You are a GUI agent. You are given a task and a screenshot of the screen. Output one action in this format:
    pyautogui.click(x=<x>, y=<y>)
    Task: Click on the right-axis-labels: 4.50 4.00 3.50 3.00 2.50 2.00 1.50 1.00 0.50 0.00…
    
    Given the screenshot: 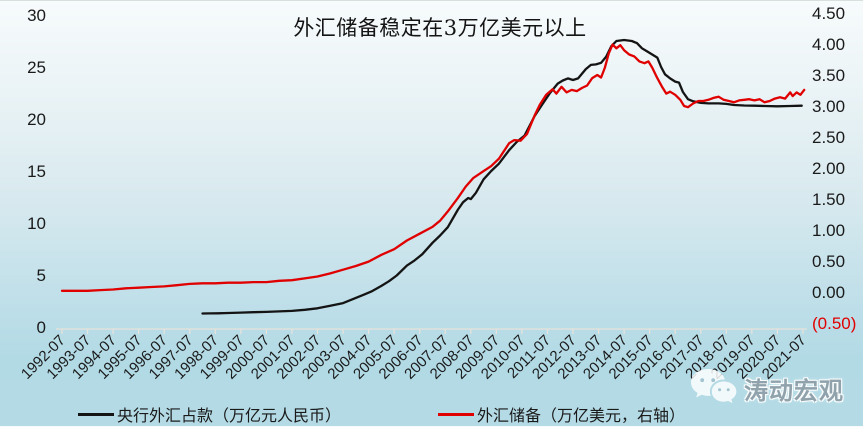 What is the action you would take?
    pyautogui.click(x=834, y=168)
    